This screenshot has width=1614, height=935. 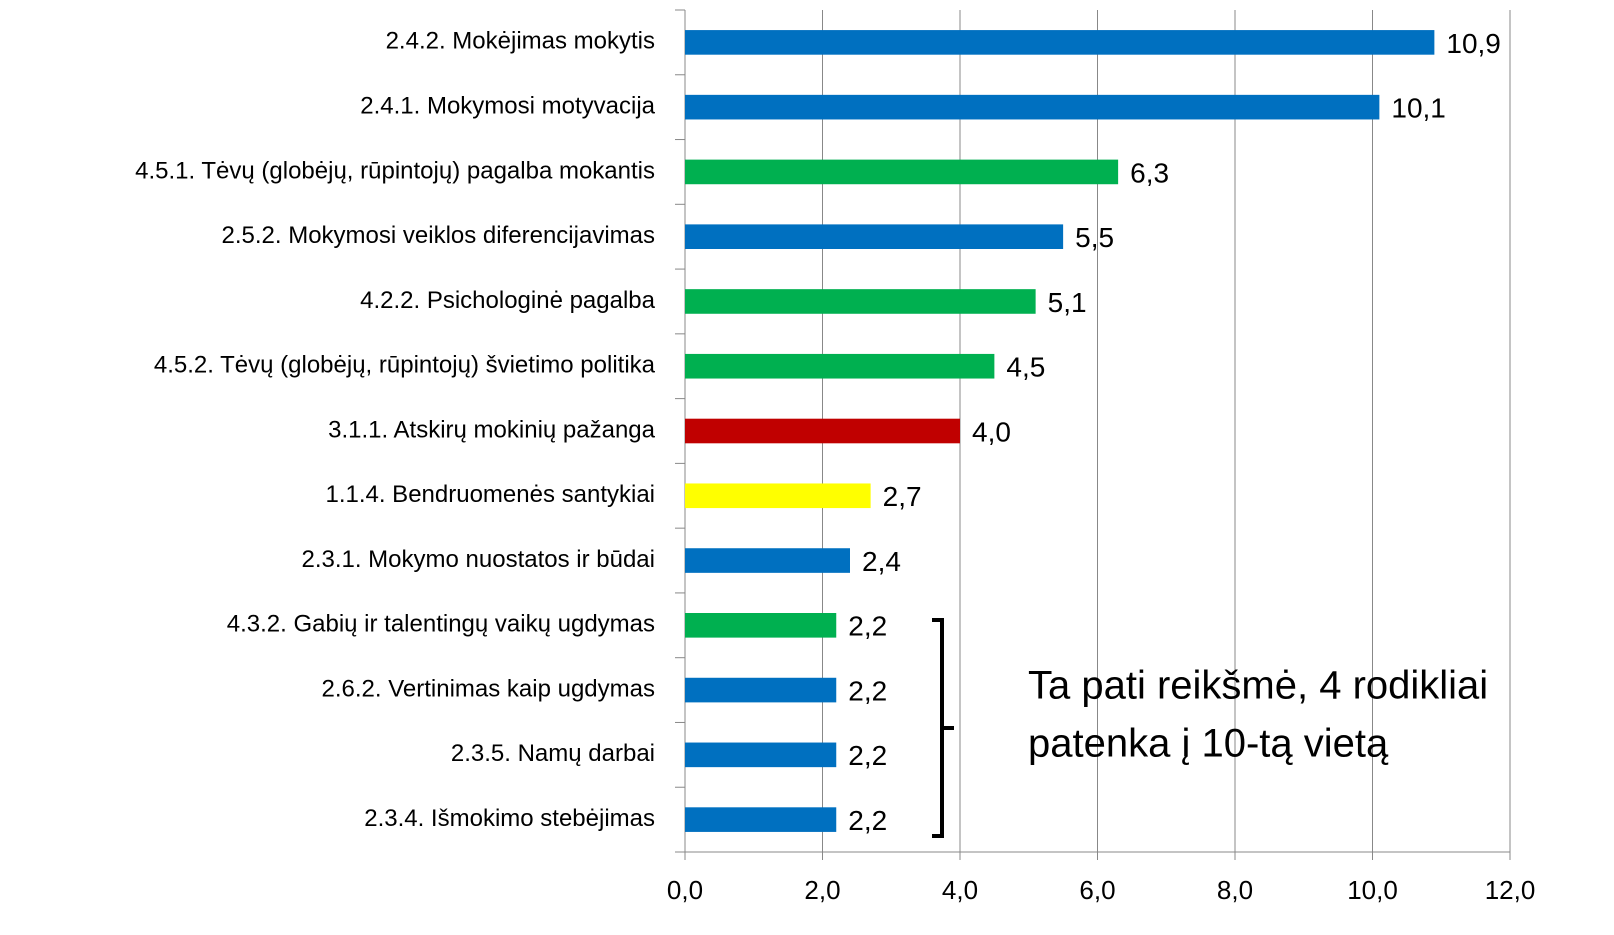 I want to click on value-label: 2,4, so click(x=881, y=561).